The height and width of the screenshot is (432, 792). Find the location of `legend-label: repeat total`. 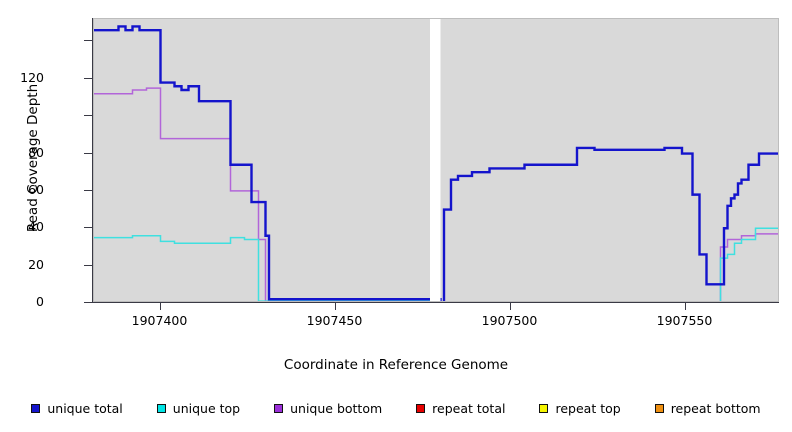

legend-label: repeat total is located at coordinates (469, 408).